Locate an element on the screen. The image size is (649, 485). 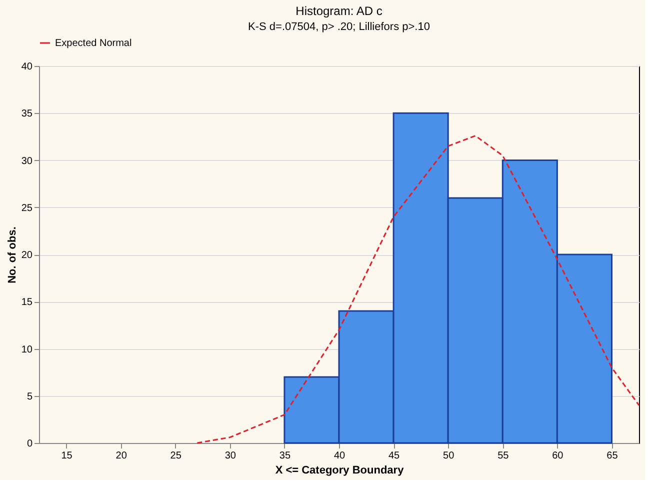
x-tick-label: 20 is located at coordinates (122, 456).